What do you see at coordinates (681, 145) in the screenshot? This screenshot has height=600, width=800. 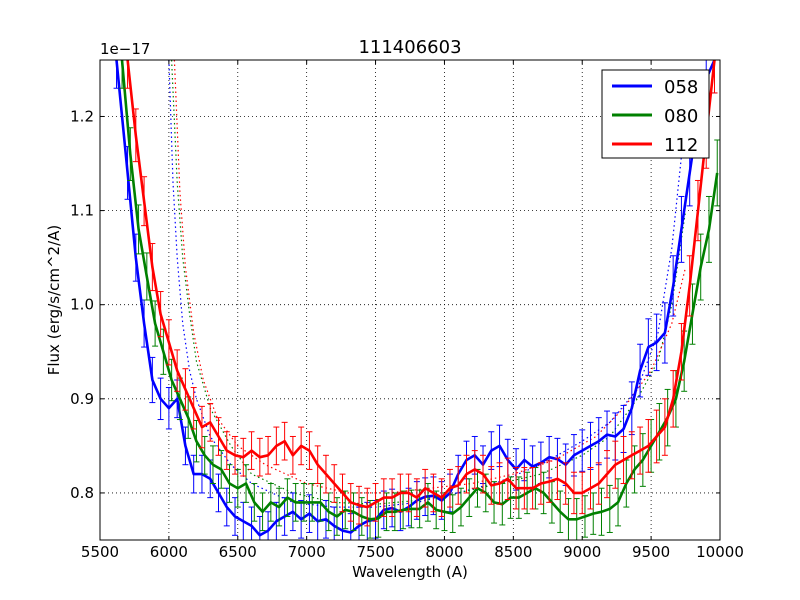 I see `legend-label-112: 112` at bounding box center [681, 145].